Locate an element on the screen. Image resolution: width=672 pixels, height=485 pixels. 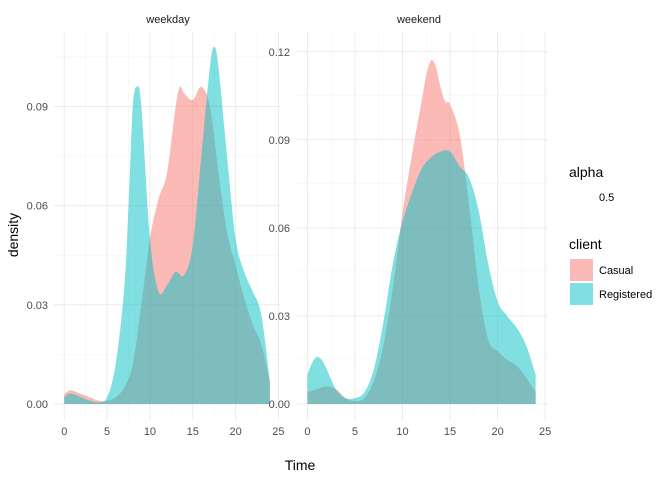
y-ticks-weekday: 0.00 0.03 0.06 0.09 is located at coordinates (37, 256).